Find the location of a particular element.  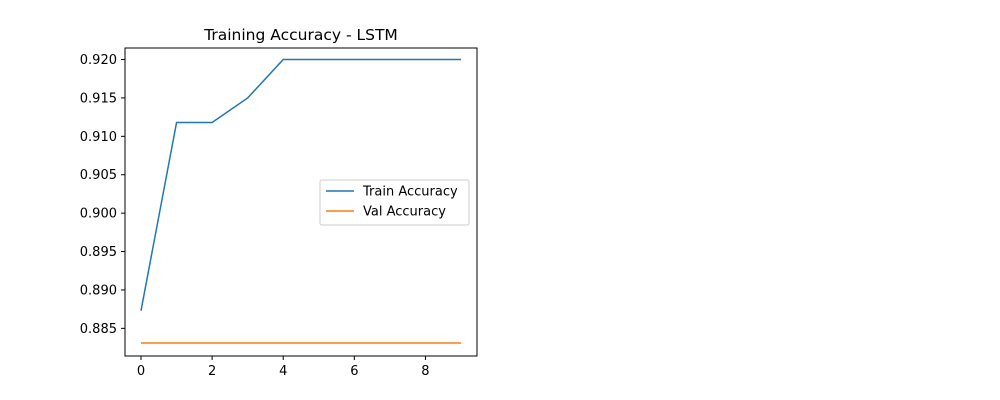

y-tick-label: 0.910 is located at coordinates (98, 137).